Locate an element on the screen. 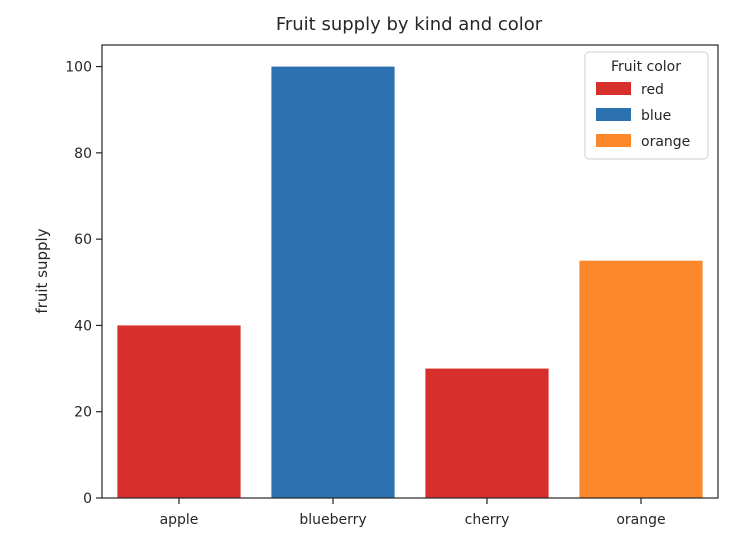  legend-entries: red blue orange is located at coordinates (643, 116).